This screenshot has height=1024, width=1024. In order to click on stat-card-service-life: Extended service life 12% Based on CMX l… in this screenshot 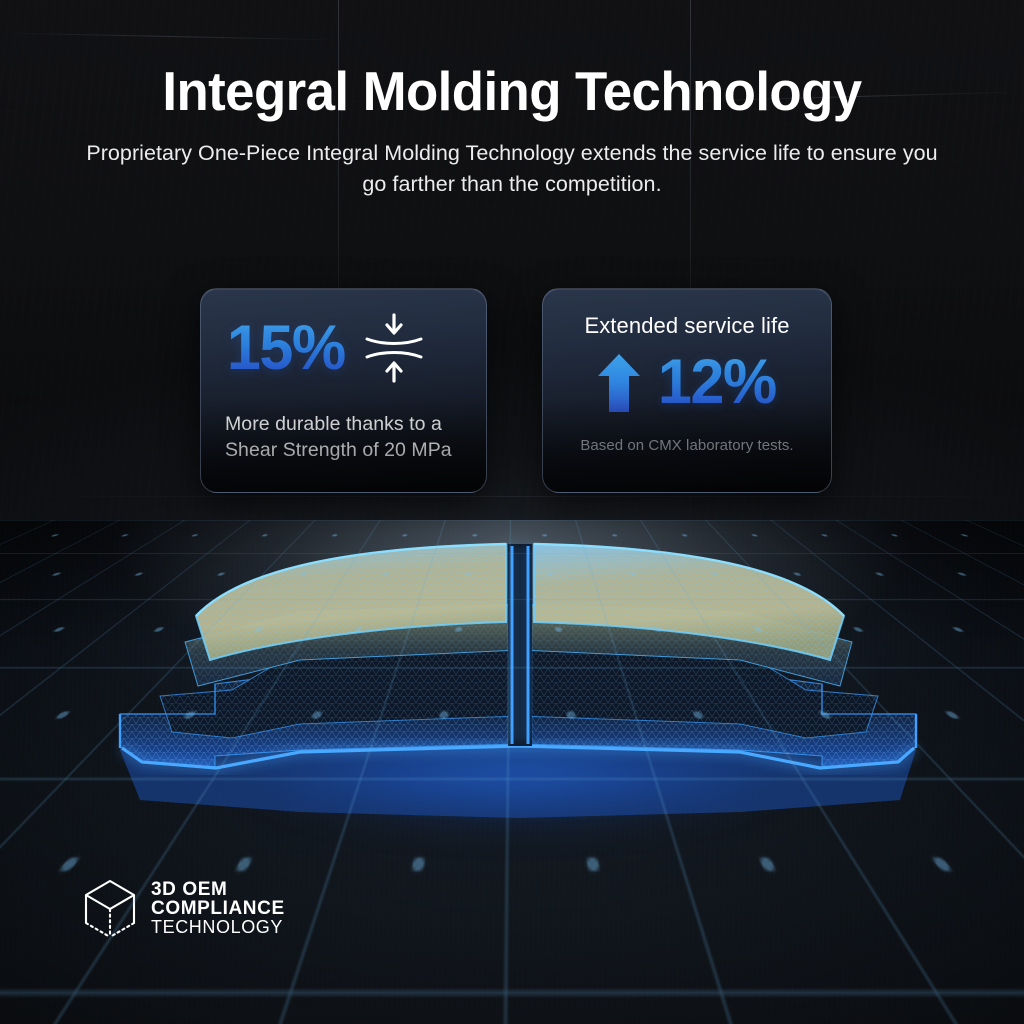, I will do `click(687, 390)`.